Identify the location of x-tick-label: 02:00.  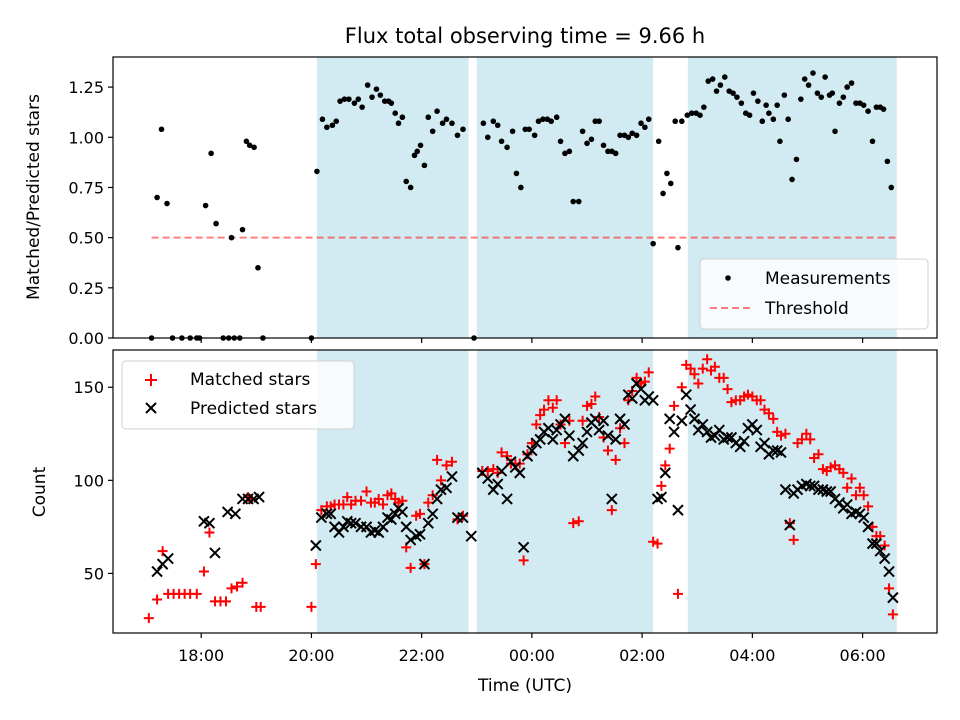
(642, 655).